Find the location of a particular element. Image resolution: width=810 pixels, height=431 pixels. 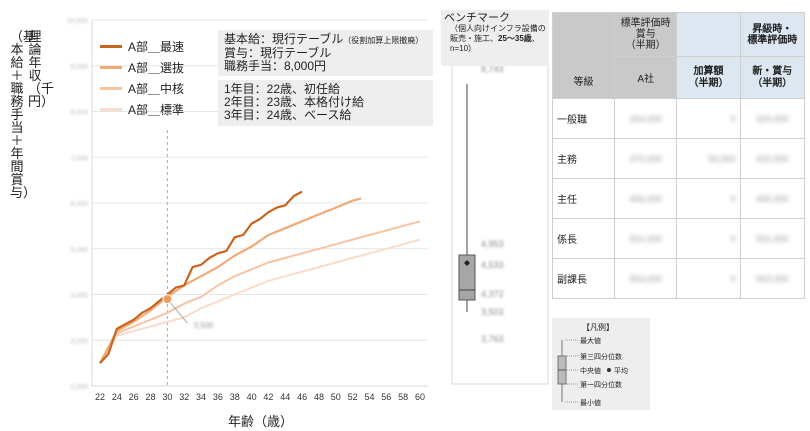

benchmark-title: ベンチマーク is located at coordinates (477, 18).